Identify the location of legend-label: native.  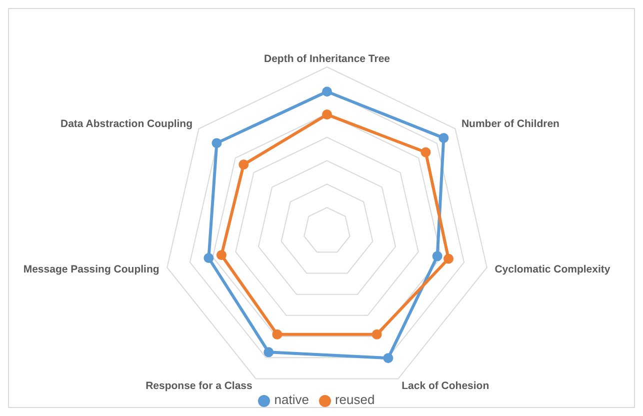
(291, 399).